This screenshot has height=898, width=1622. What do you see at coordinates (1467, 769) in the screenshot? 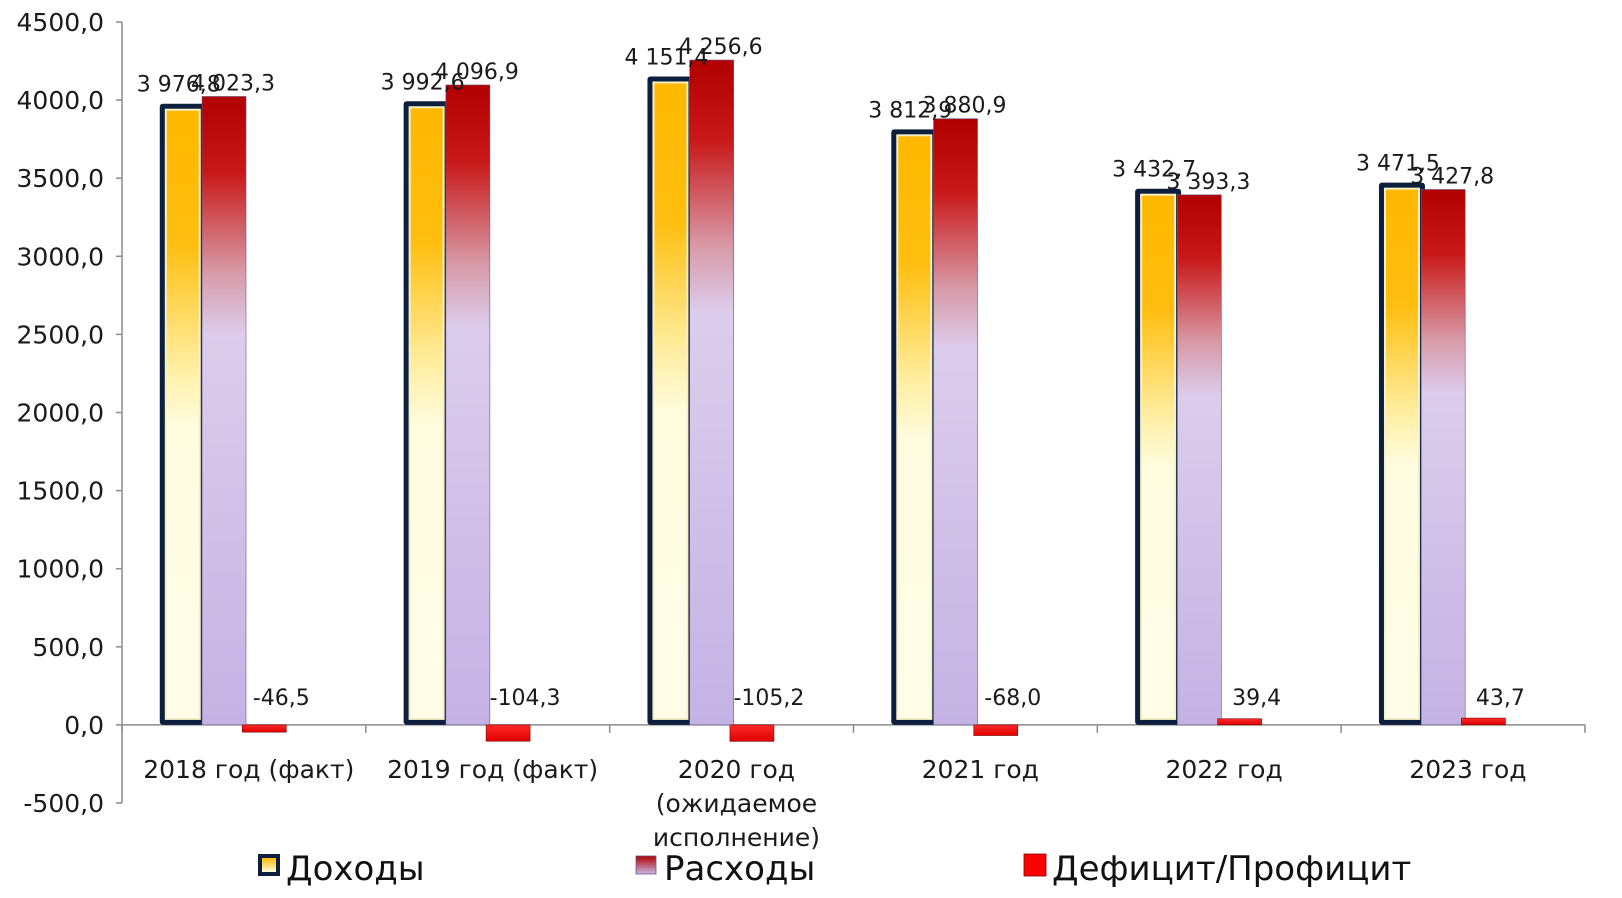
I see `x-tick-label: 2023 год` at bounding box center [1467, 769].